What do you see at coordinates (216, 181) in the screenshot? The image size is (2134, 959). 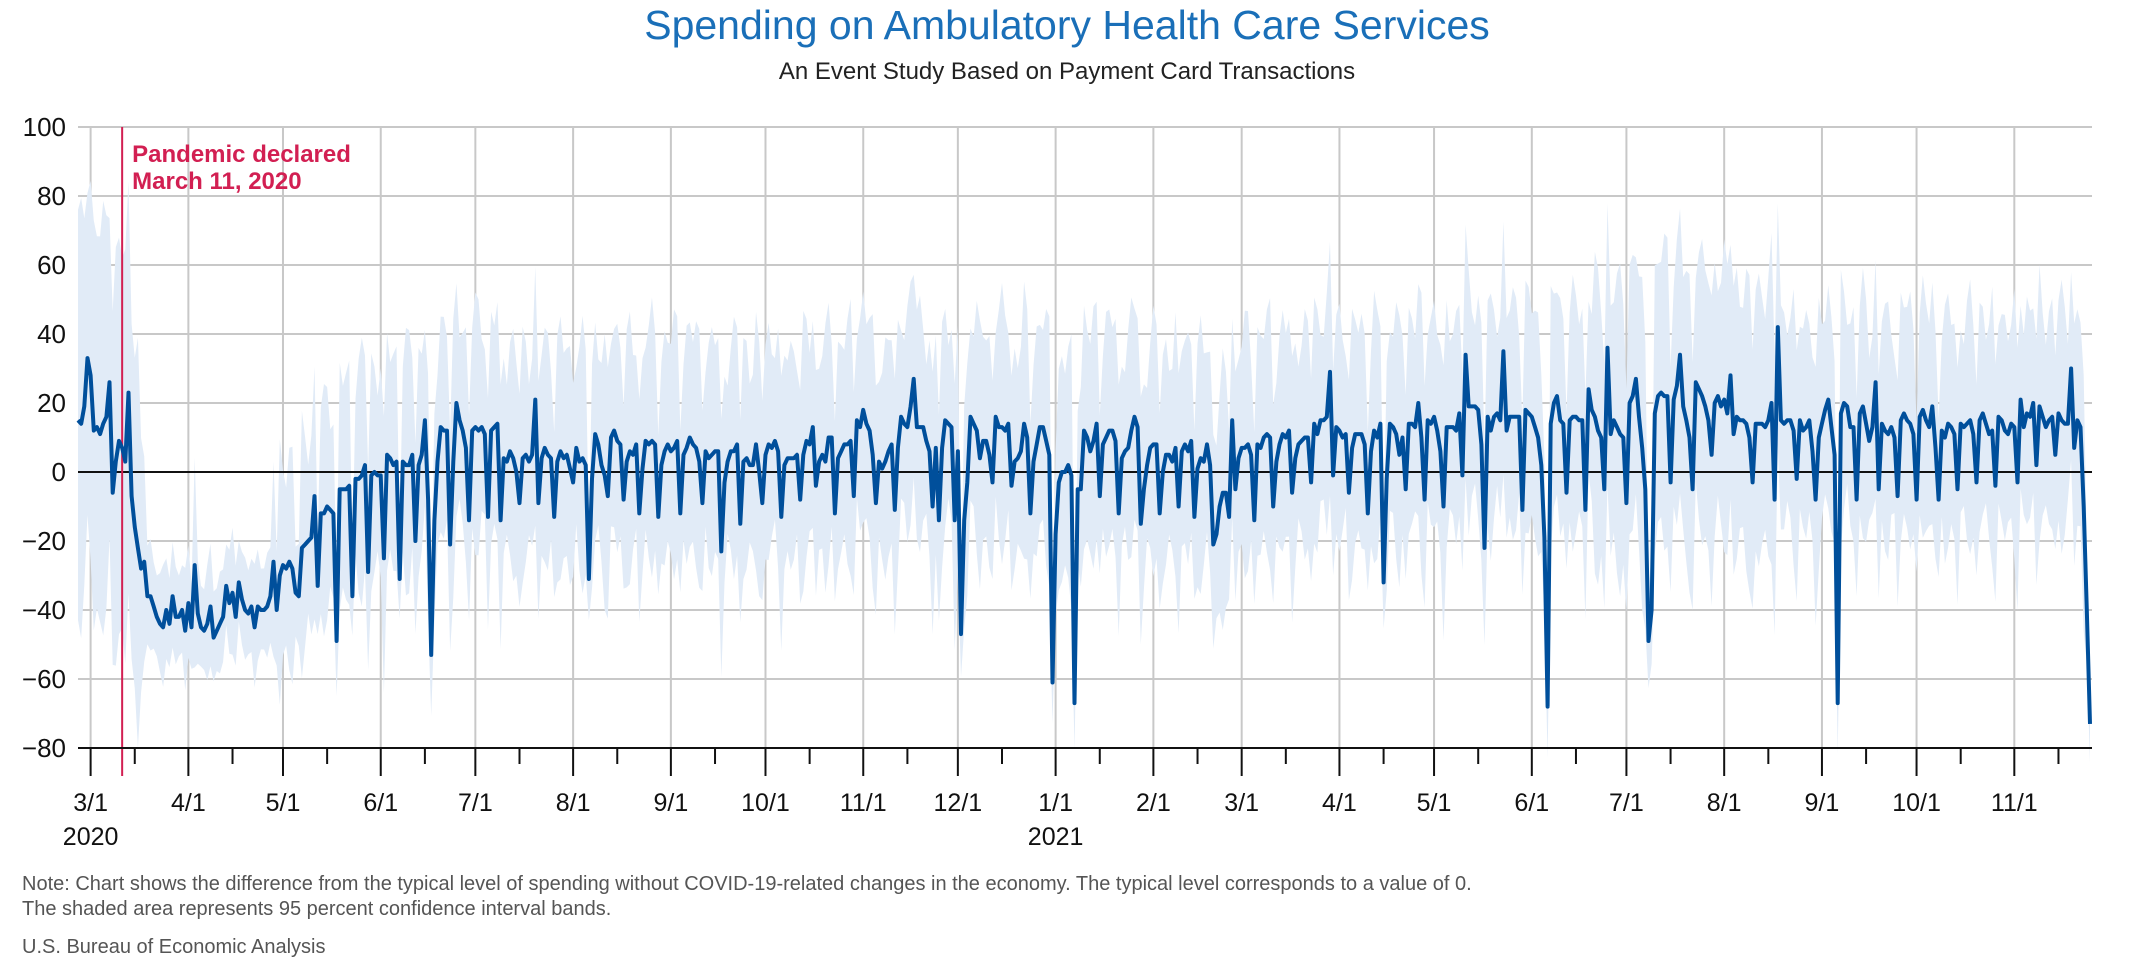 I see `annotation-line2: March 11, 2020` at bounding box center [216, 181].